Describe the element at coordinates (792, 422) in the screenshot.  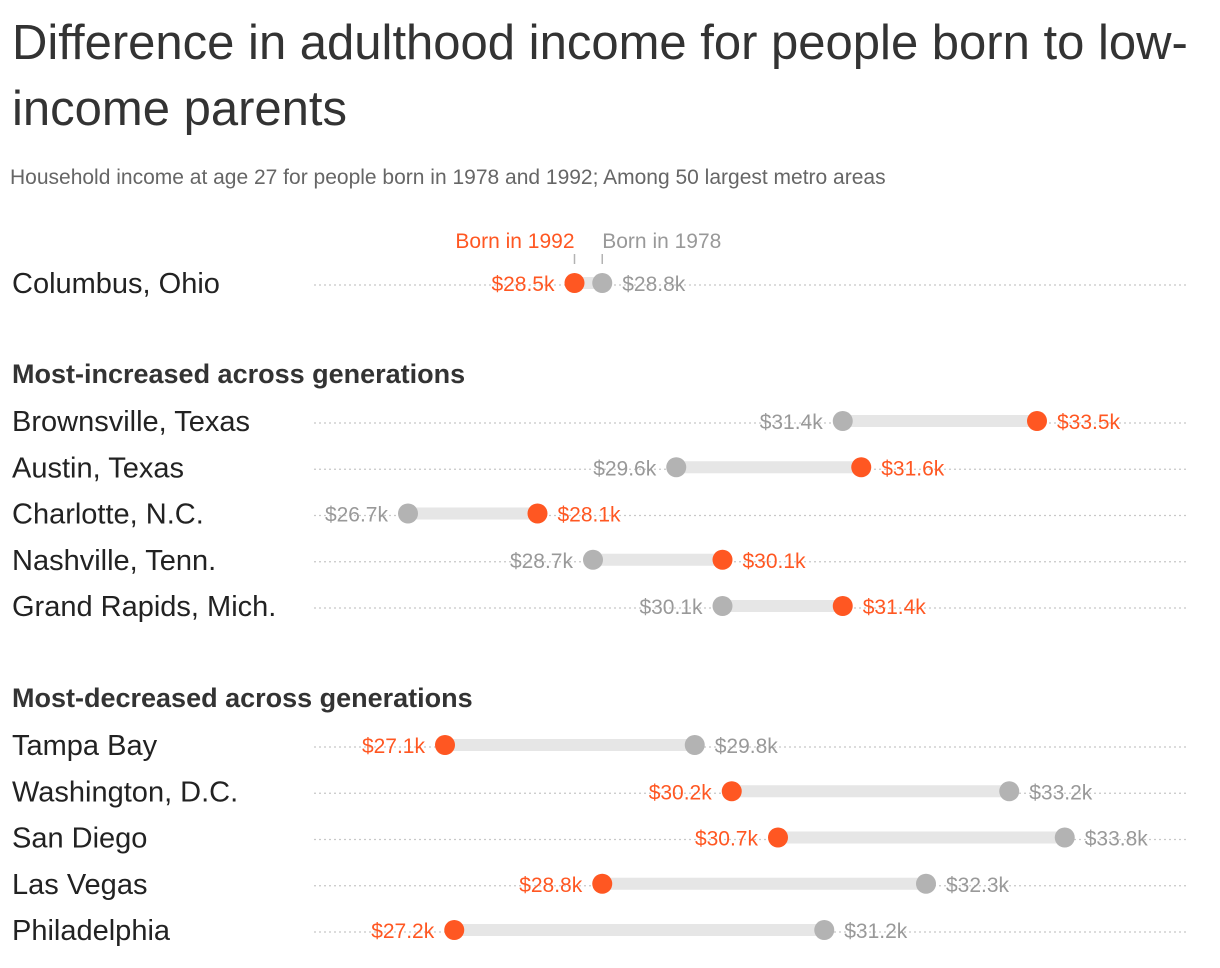
I see `value-label-1978: $31.4k` at that location.